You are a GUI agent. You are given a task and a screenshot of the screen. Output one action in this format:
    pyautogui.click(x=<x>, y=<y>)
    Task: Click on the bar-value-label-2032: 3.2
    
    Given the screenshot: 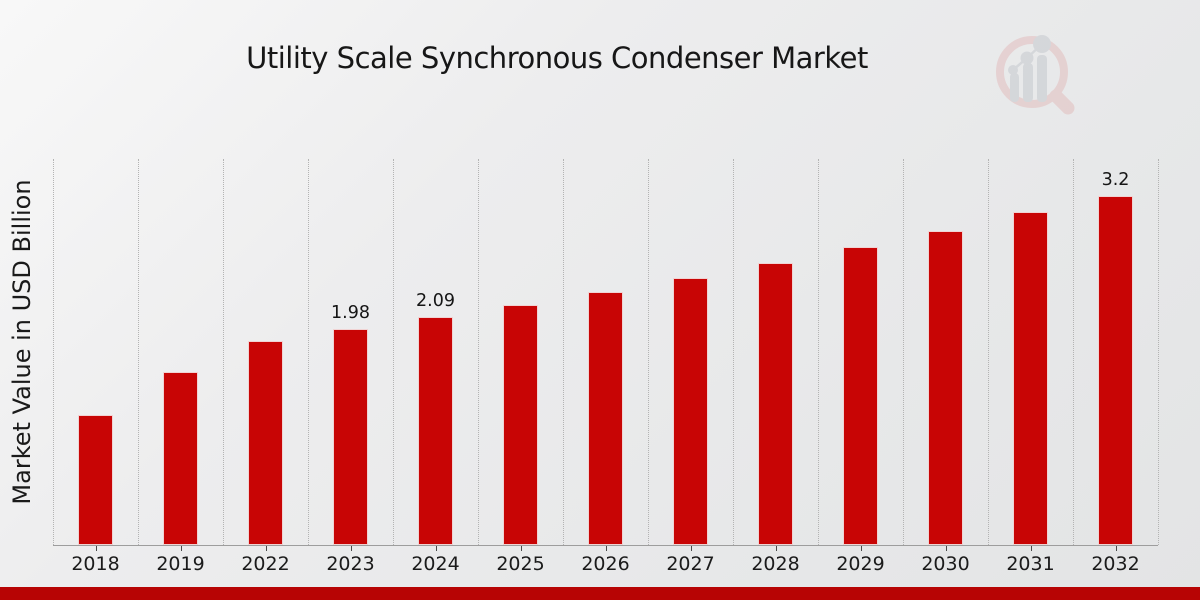 What is the action you would take?
    pyautogui.click(x=1115, y=180)
    